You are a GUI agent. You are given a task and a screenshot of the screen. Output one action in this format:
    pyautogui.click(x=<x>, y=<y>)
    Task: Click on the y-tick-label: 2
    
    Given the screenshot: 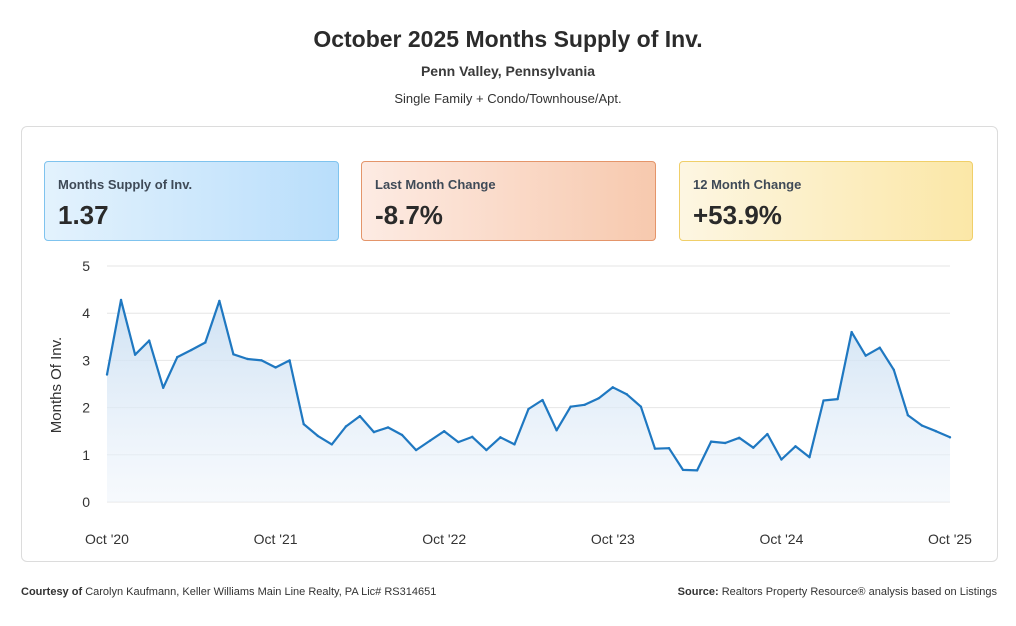 What is the action you would take?
    pyautogui.click(x=86, y=408)
    